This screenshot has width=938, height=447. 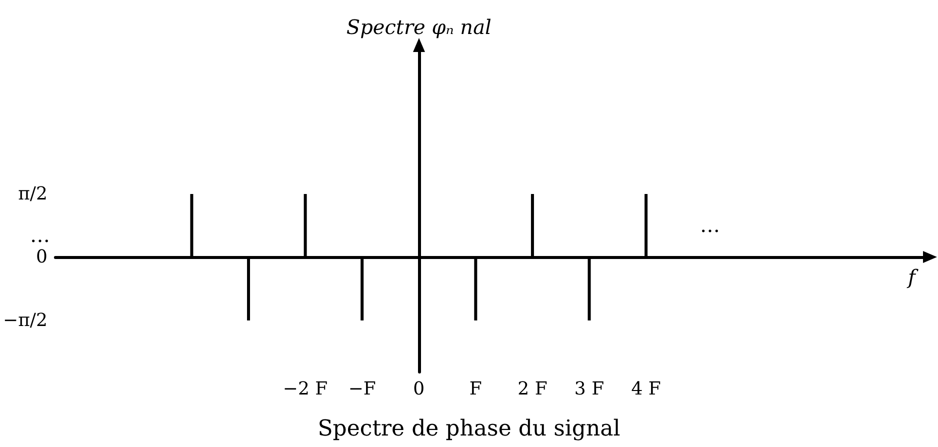 I want to click on x-tick-label: 3 F, so click(x=589, y=389).